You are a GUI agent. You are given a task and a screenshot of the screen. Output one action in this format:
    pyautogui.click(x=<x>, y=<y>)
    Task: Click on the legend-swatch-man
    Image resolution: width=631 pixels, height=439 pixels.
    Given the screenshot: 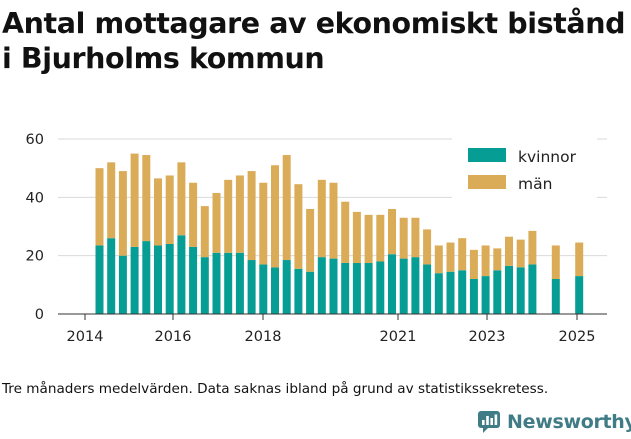 What is the action you would take?
    pyautogui.click(x=487, y=182)
    